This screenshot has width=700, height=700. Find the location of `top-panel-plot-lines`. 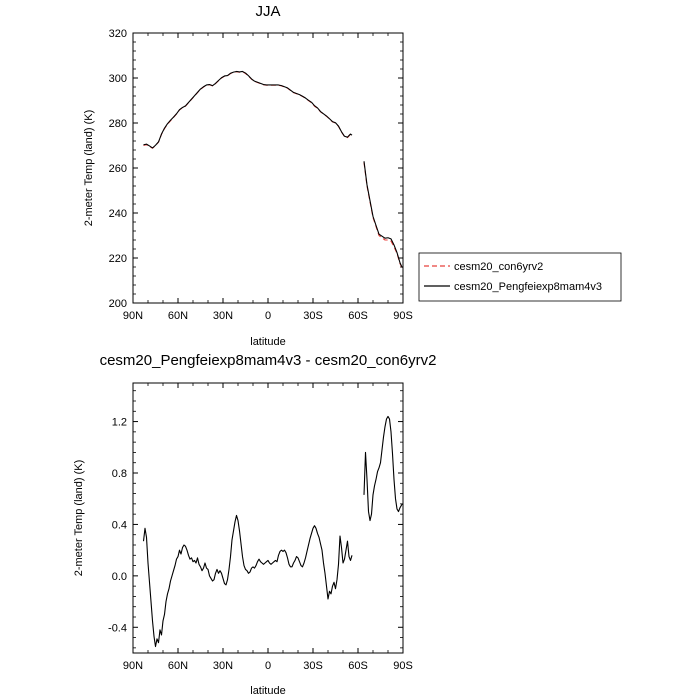

top-panel-plot-lines is located at coordinates (273, 169).